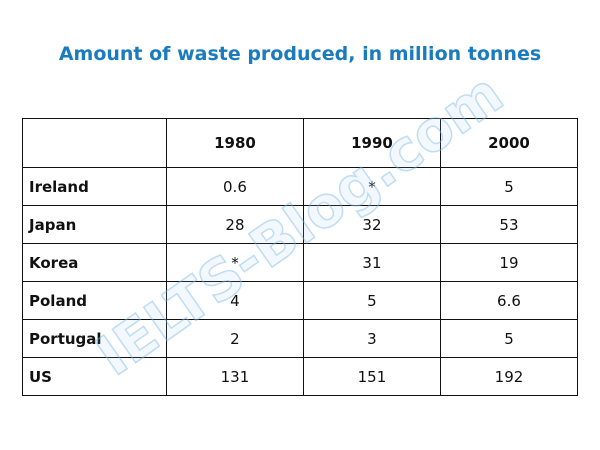 This screenshot has width=600, height=450. What do you see at coordinates (234, 186) in the screenshot?
I see `cell: 0.6` at bounding box center [234, 186].